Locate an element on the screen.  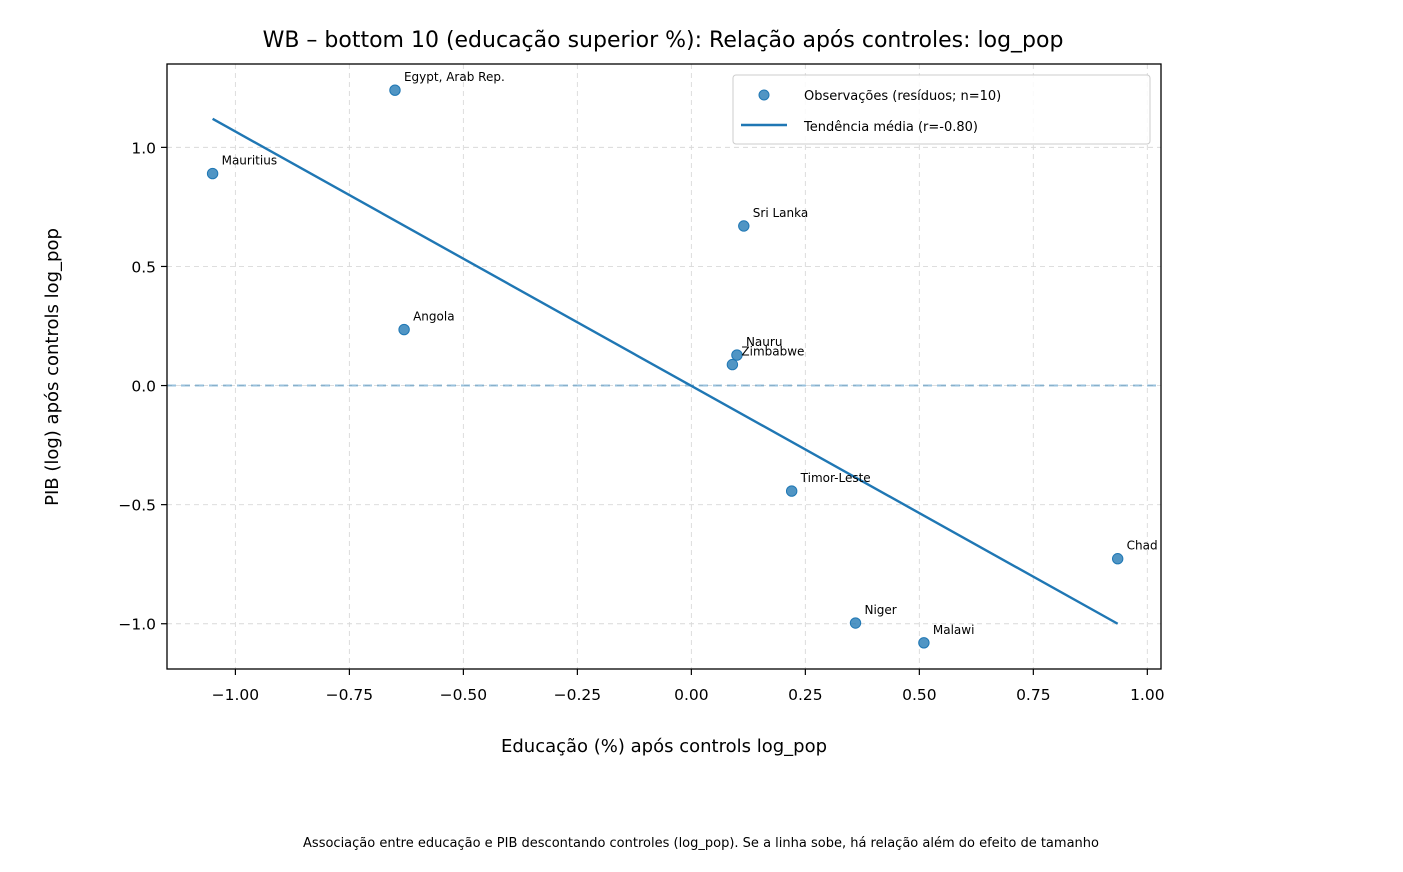
point-label: Mauritius is located at coordinates (249, 161).